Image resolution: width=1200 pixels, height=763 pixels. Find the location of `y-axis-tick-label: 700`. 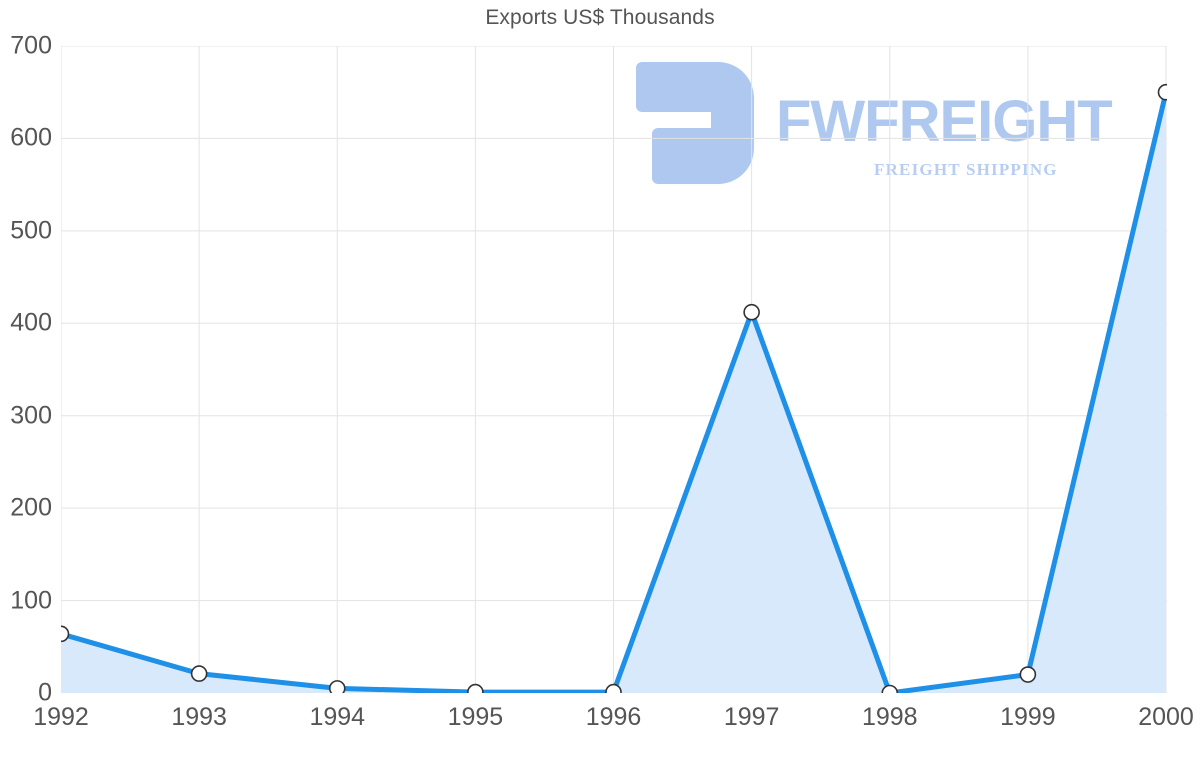

y-axis-tick-label: 700 is located at coordinates (31, 45).